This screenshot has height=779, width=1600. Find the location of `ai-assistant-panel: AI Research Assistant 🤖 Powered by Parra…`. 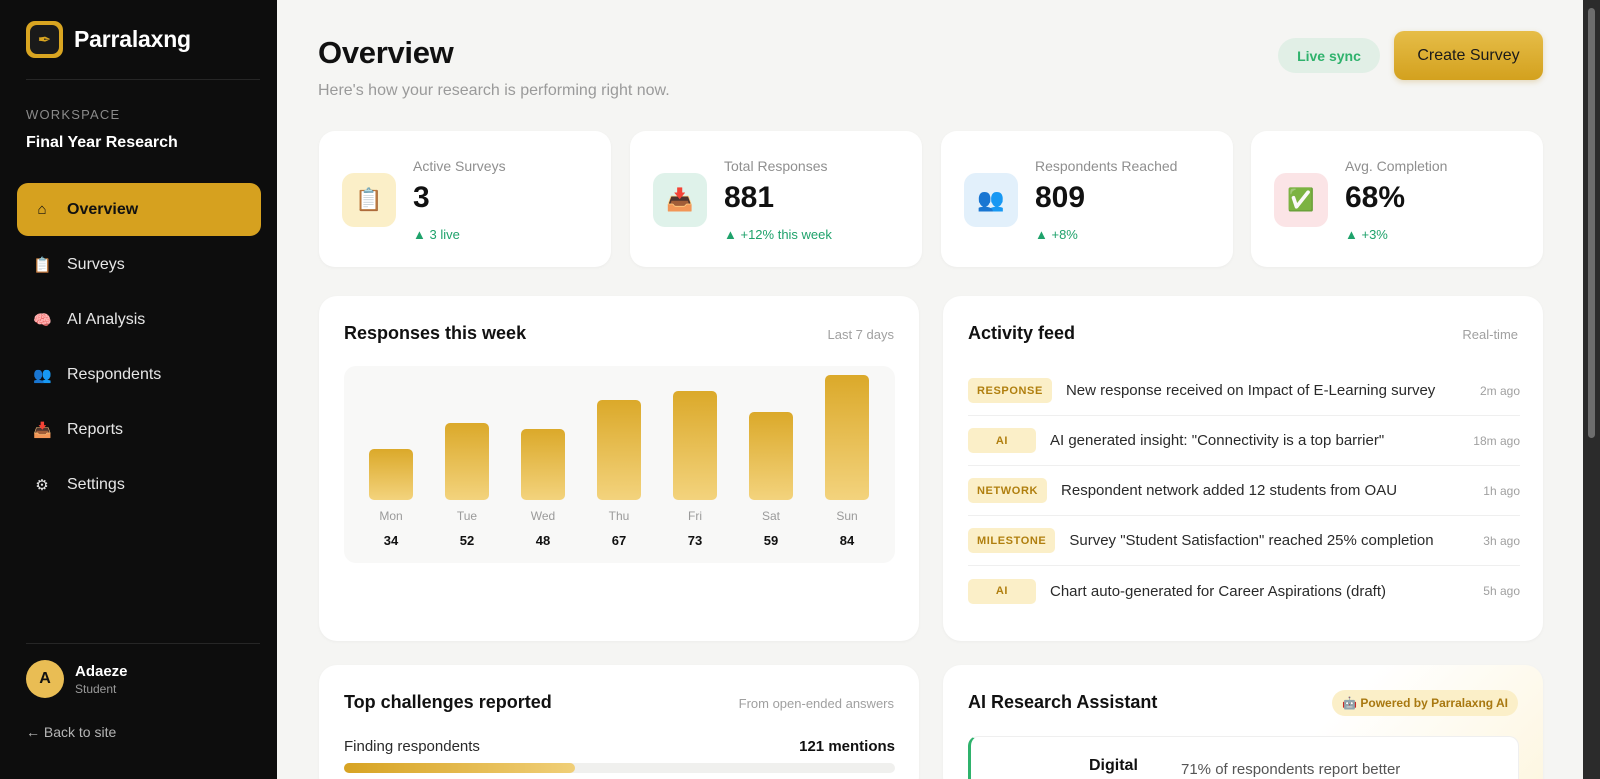

ai-assistant-panel: AI Research Assistant 🤖 Powered by Parra… is located at coordinates (1243, 722).